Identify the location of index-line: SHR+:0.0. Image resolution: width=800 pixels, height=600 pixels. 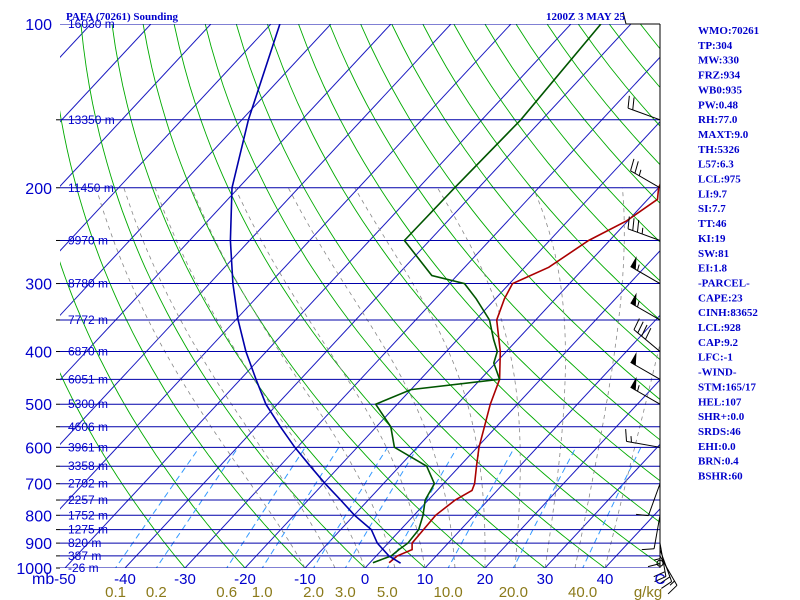
(721, 417).